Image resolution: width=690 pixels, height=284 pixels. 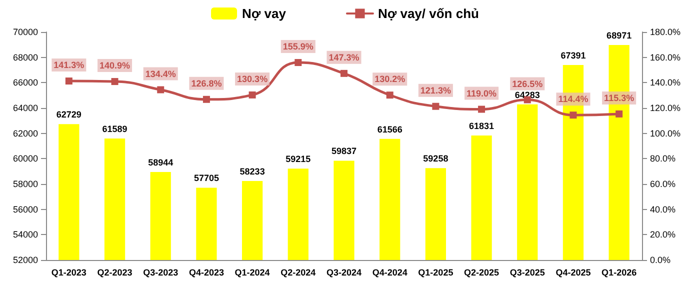 I want to click on data-label: 126.5%, so click(x=527, y=83).